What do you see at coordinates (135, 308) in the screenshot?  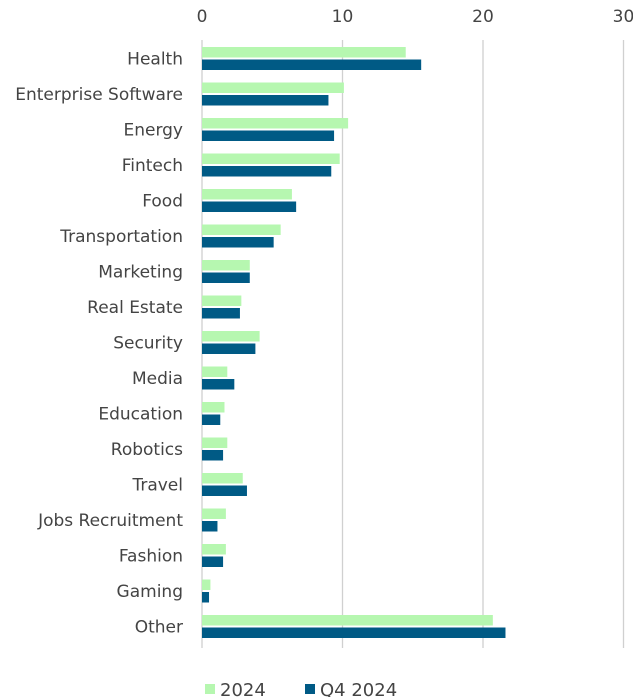 I see `category-label: Real Estate` at bounding box center [135, 308].